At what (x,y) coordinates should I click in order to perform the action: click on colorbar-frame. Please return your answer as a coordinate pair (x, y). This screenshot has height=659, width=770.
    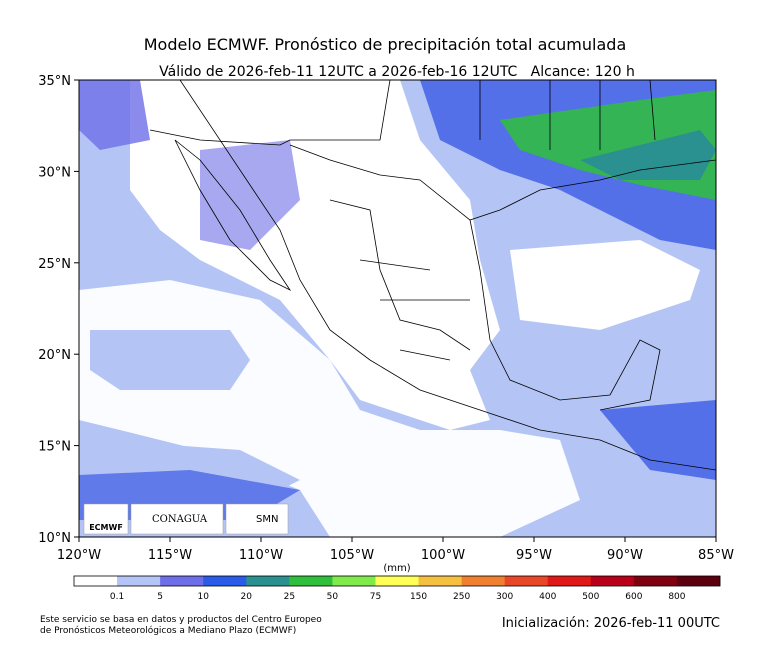
    Looking at the image, I should click on (397, 581).